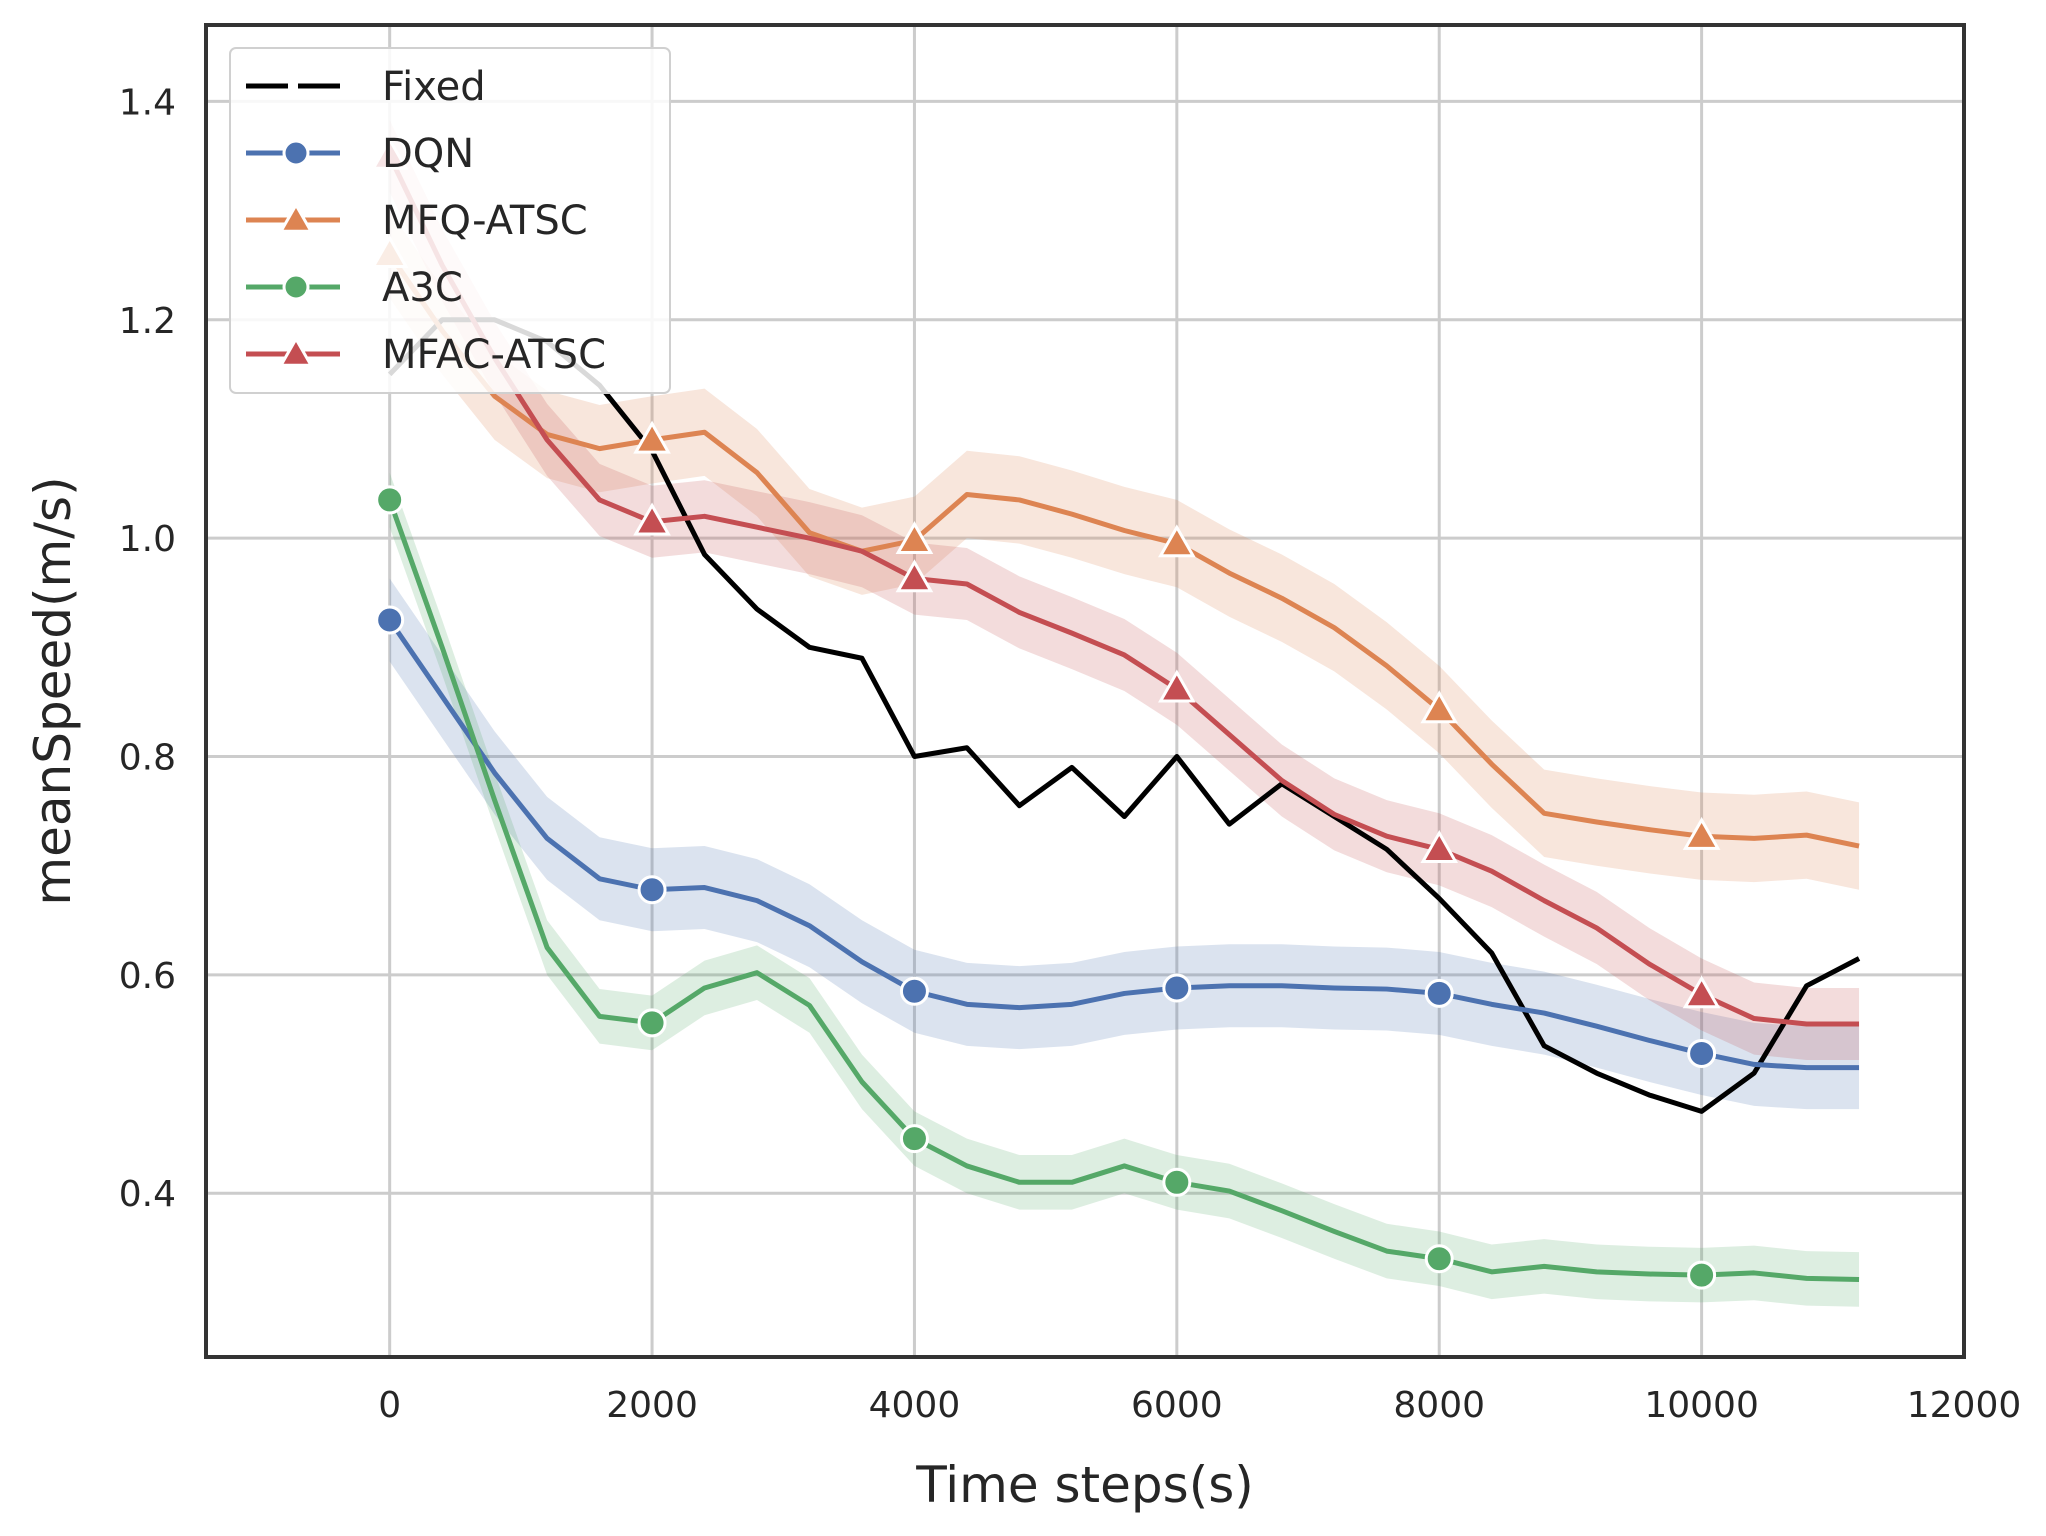 The height and width of the screenshot is (1536, 2046). I want to click on y-tick-label: 1.0, so click(147, 539).